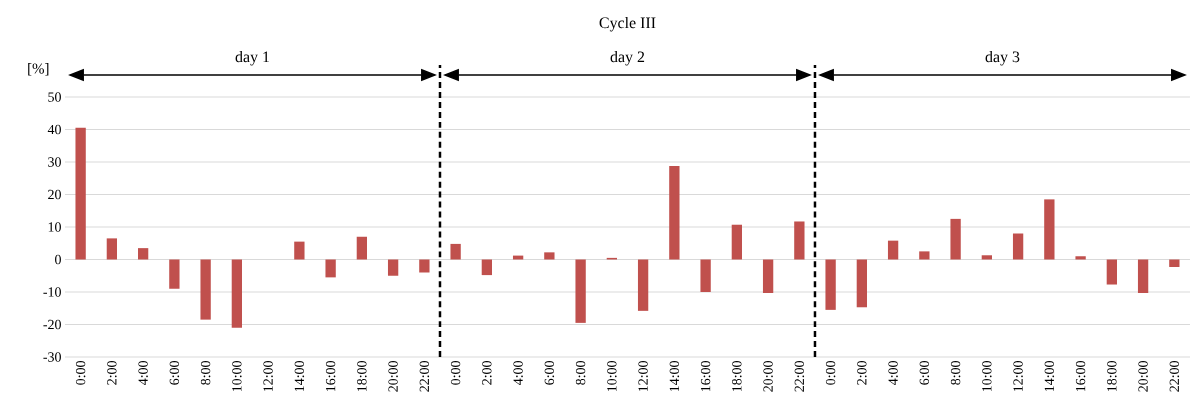  What do you see at coordinates (54, 194) in the screenshot?
I see `y-tick-label: 20` at bounding box center [54, 194].